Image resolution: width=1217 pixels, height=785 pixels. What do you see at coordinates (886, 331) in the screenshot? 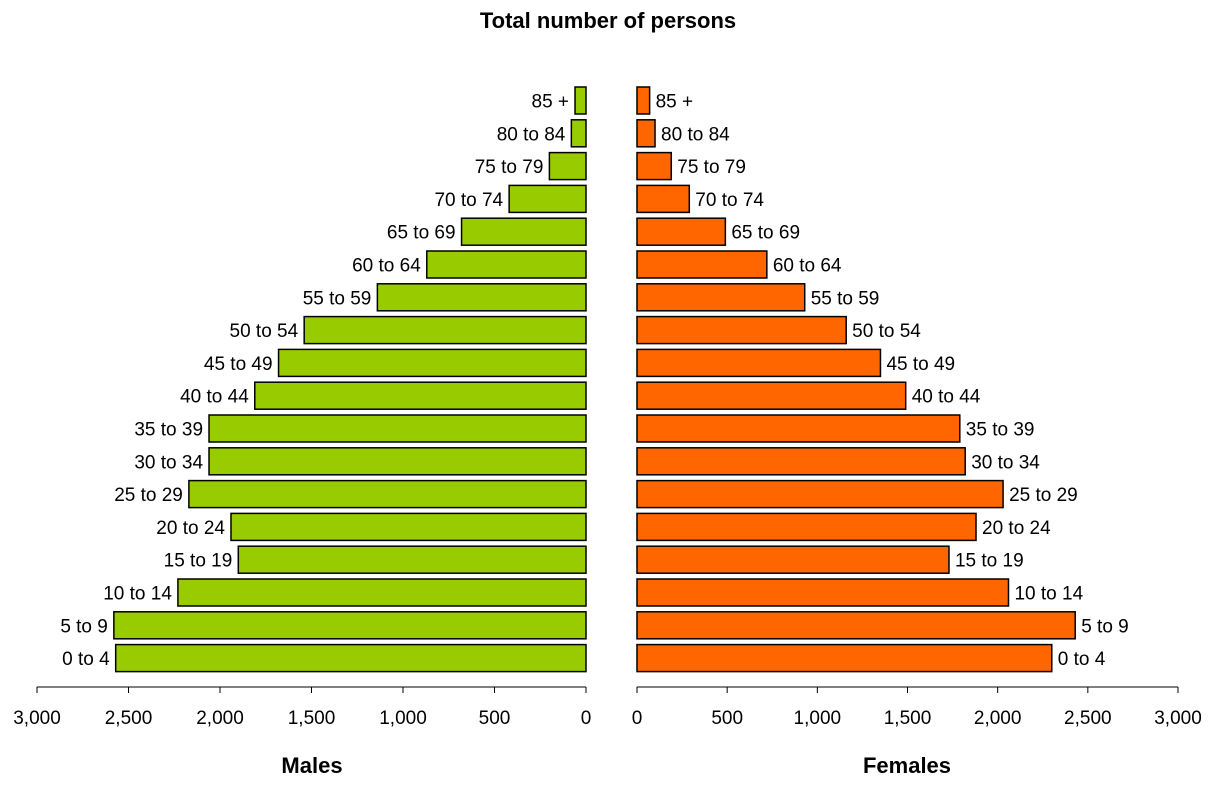
I see `females-bar-label: 50 to 54` at bounding box center [886, 331].